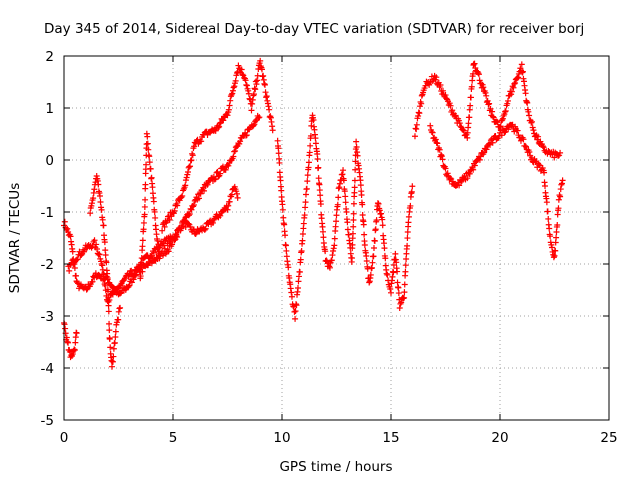 The image size is (640, 480). What do you see at coordinates (47, 369) in the screenshot?
I see `y-tick-label: -4` at bounding box center [47, 369].